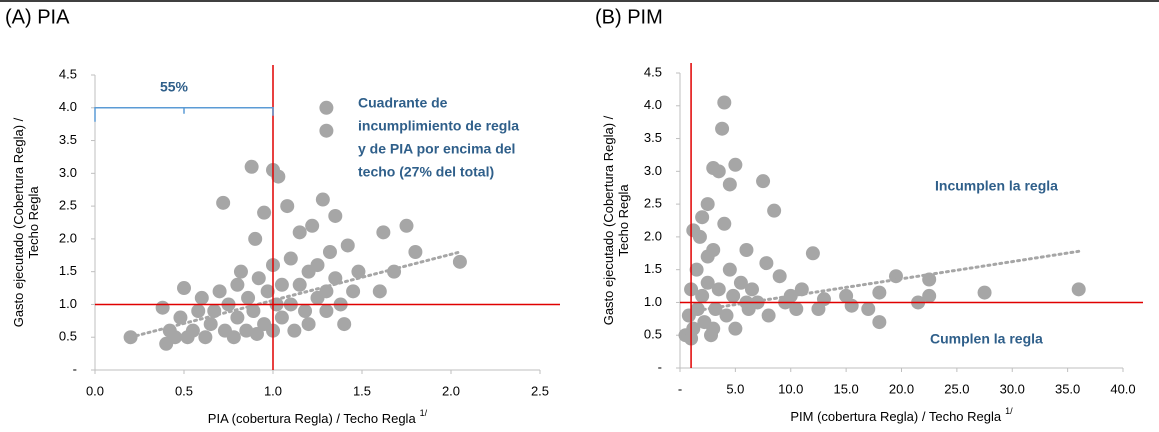 The image size is (1159, 432). I want to click on annotation: techo (27% del total), so click(426, 172).